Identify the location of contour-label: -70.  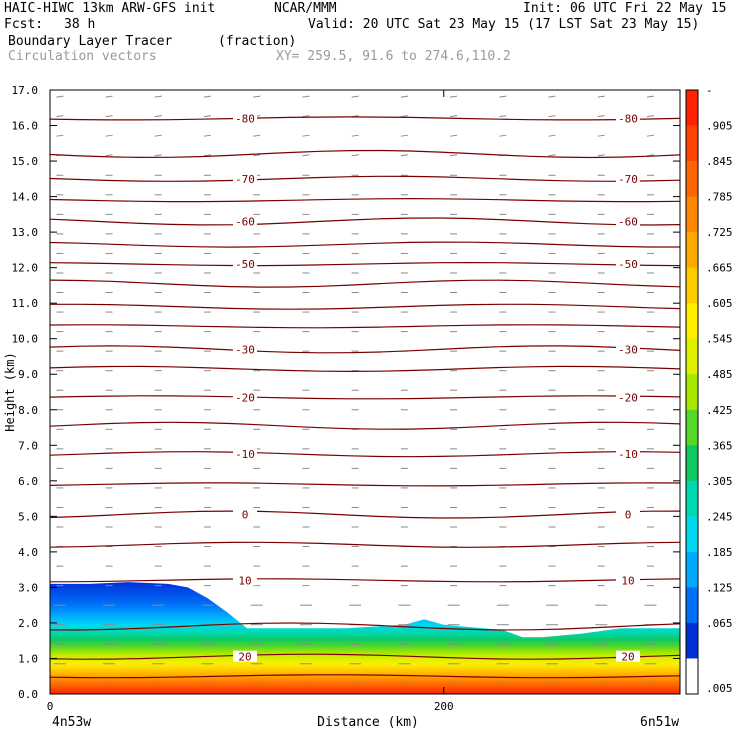
(245, 179).